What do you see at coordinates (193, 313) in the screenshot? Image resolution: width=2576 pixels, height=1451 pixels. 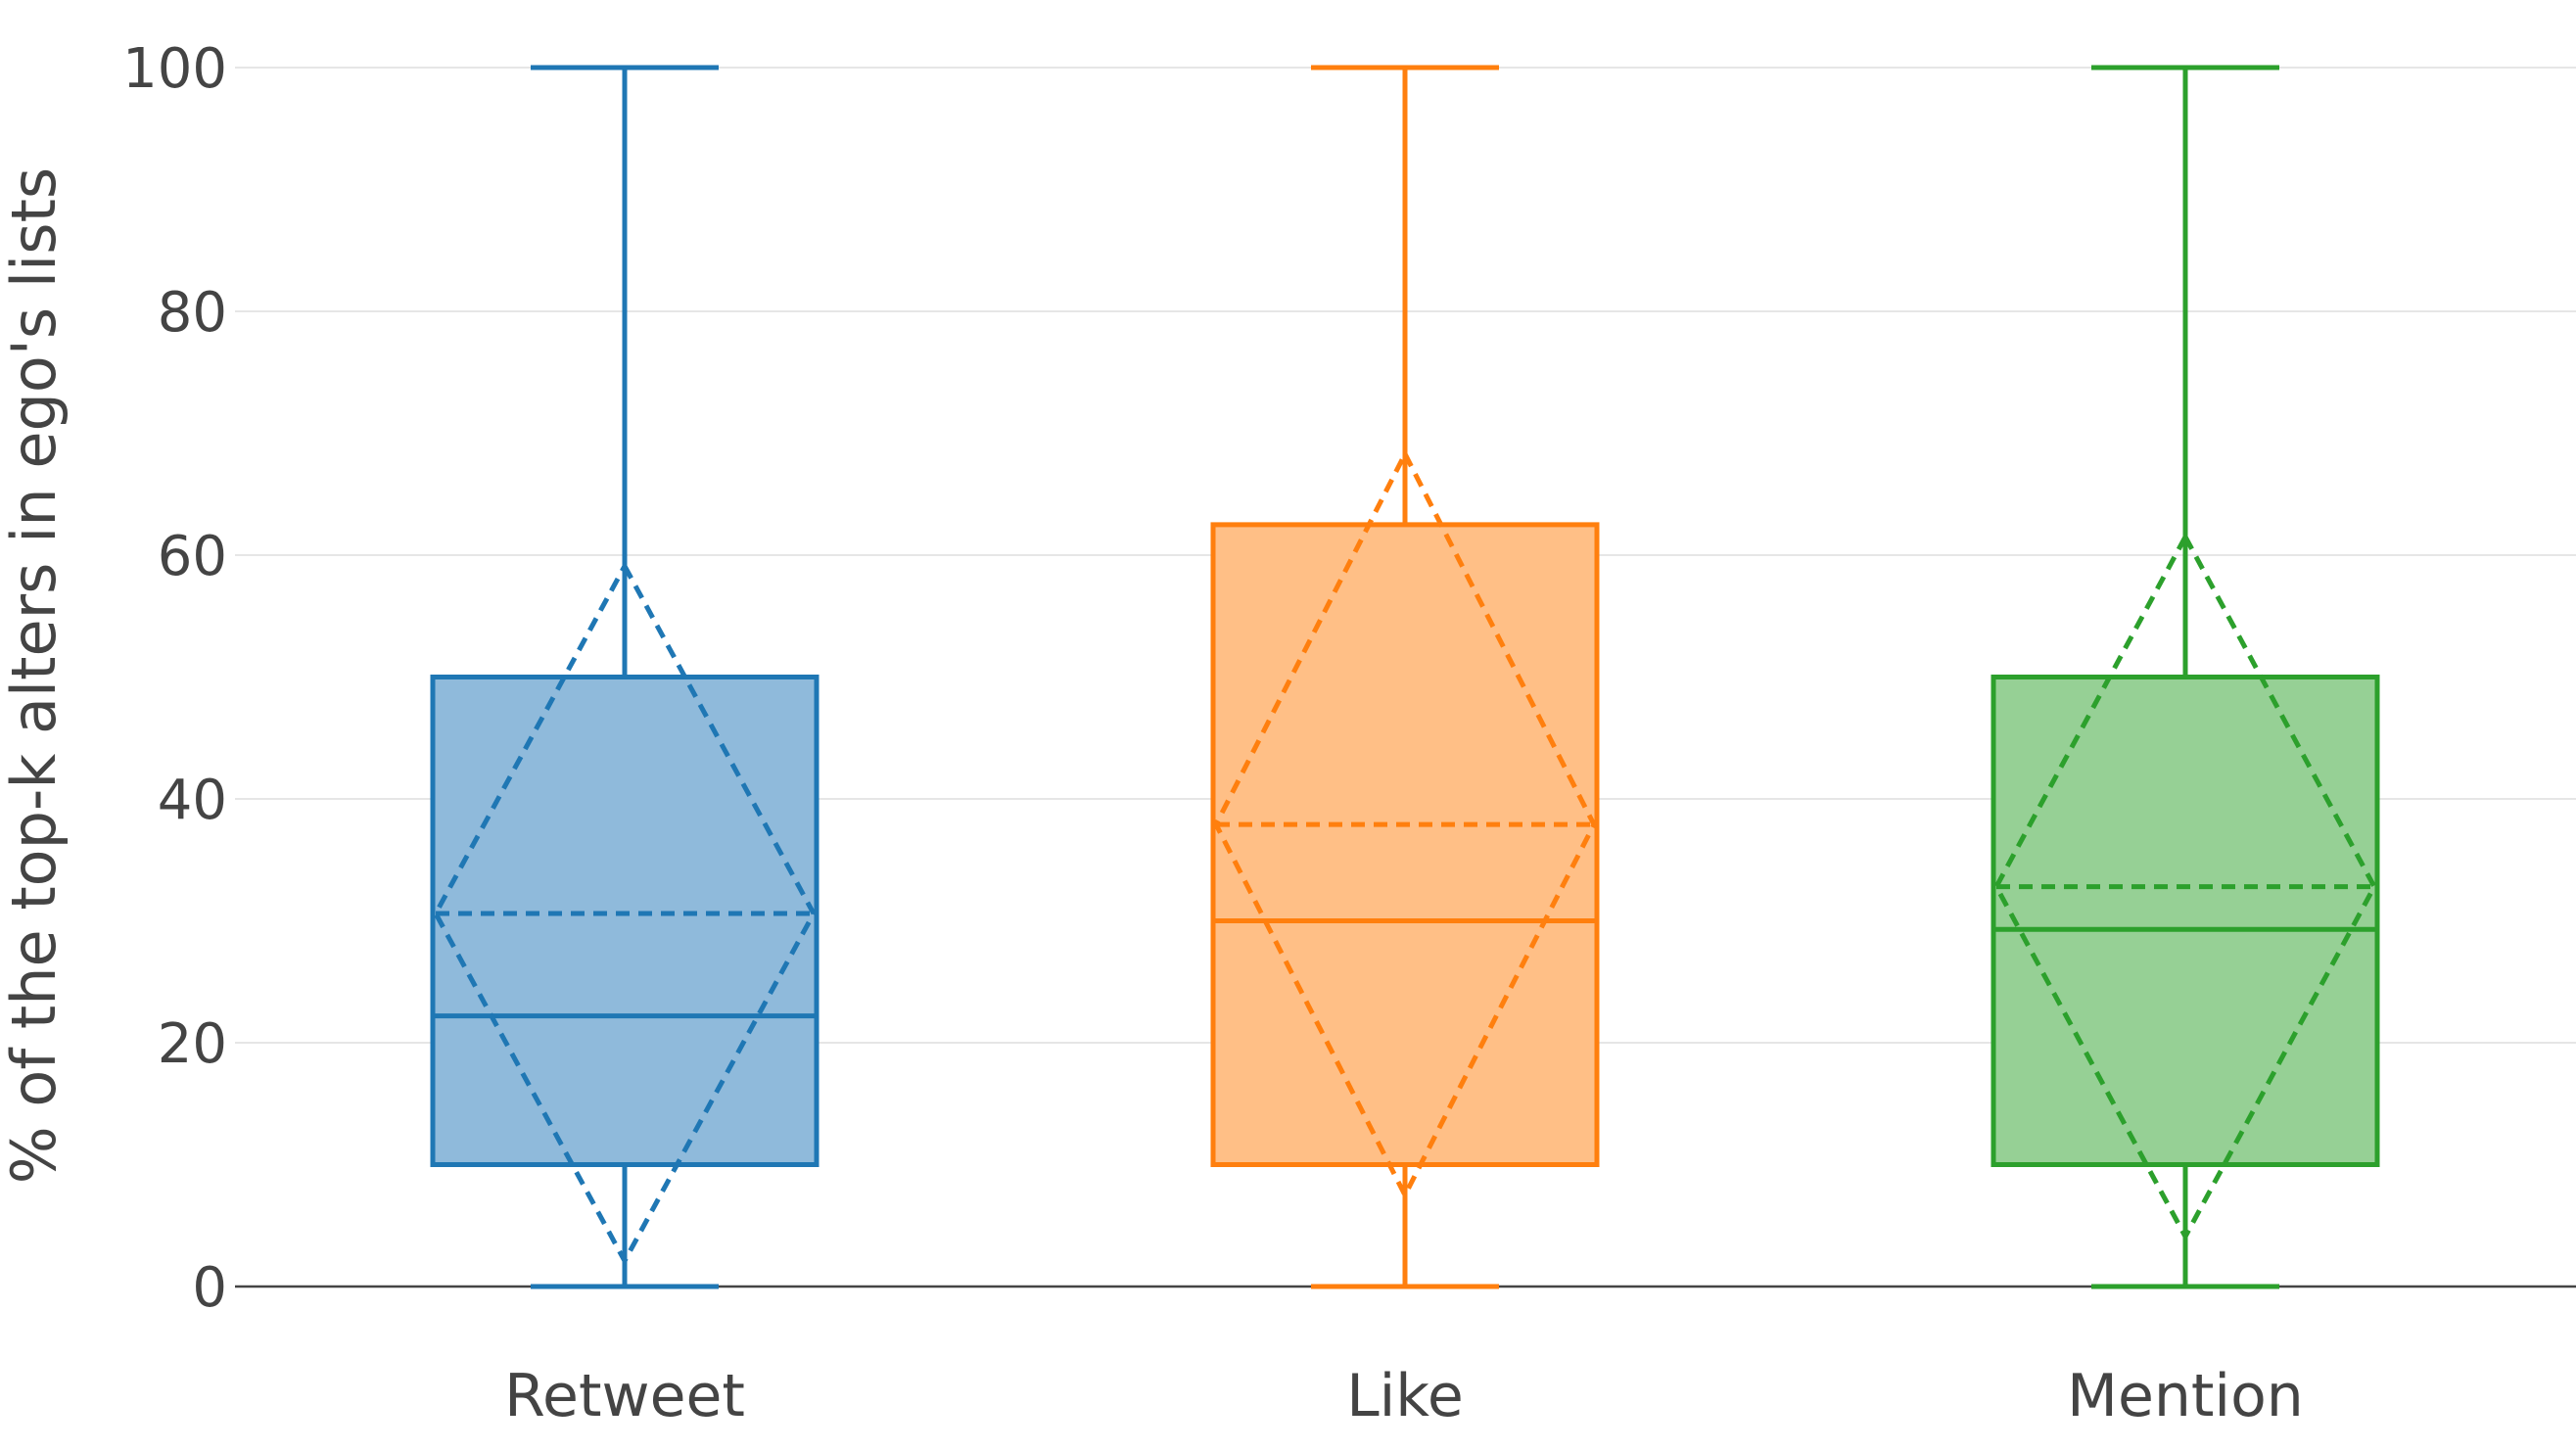 I see `y-tick-label: 80` at bounding box center [193, 313].